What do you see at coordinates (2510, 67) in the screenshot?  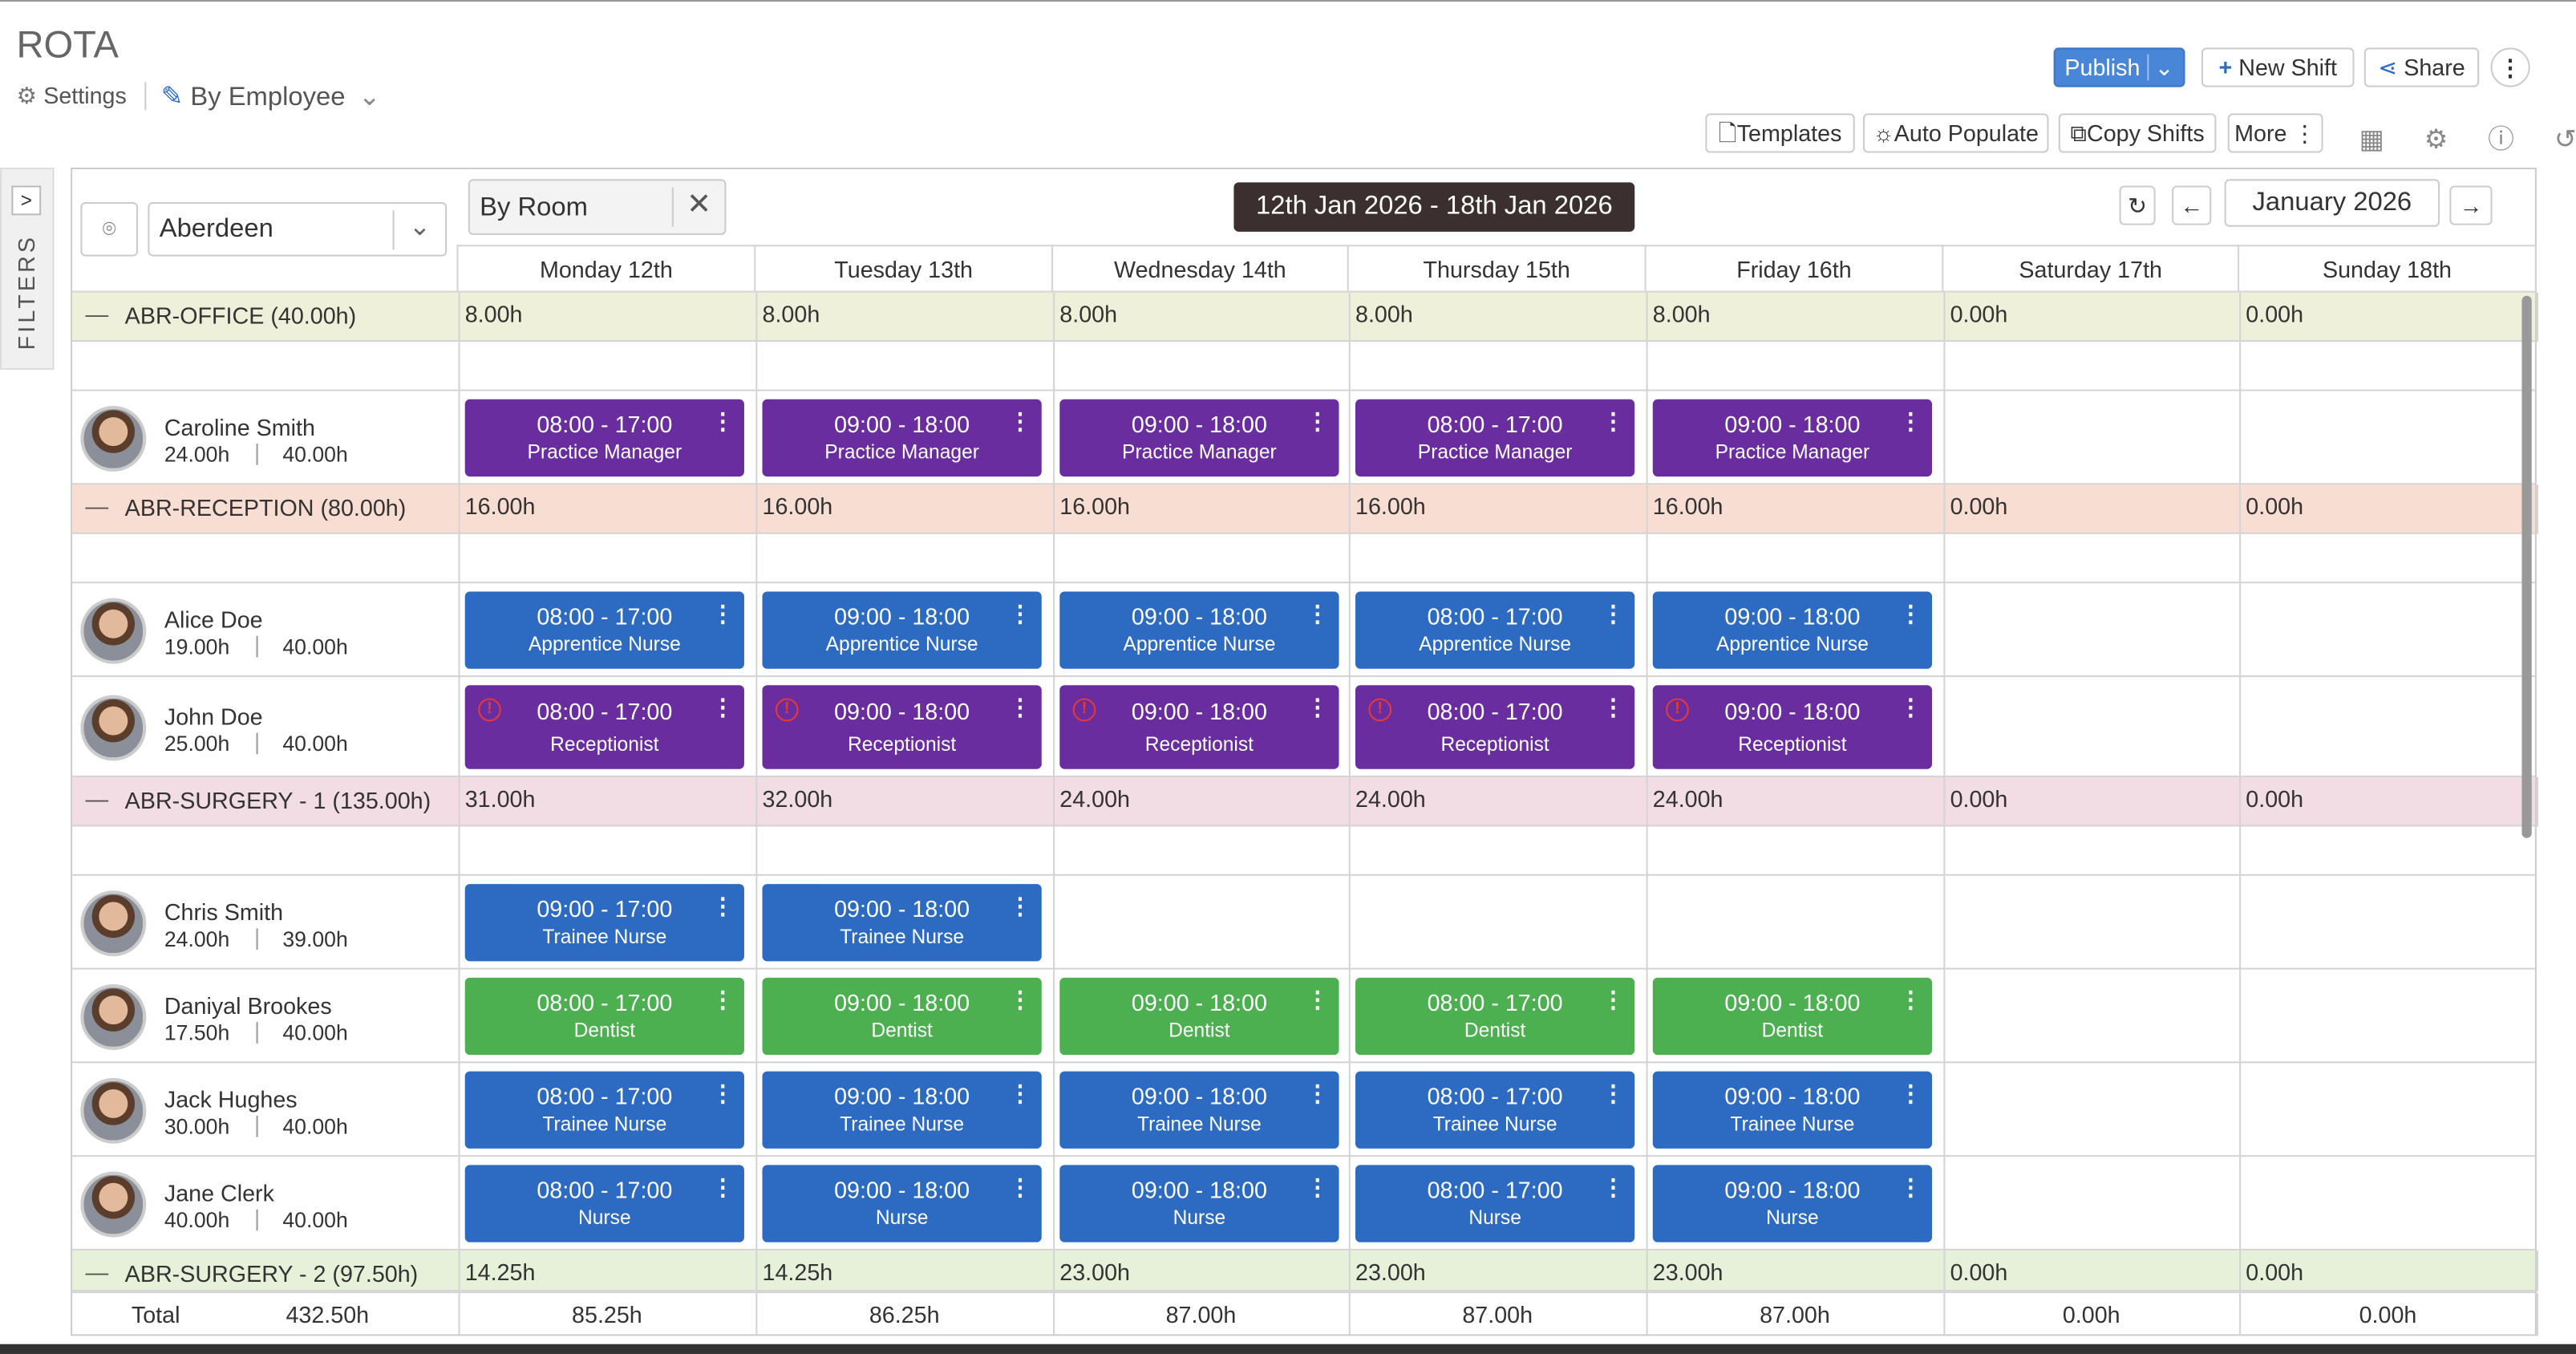 I see `menu-button: ⋮` at bounding box center [2510, 67].